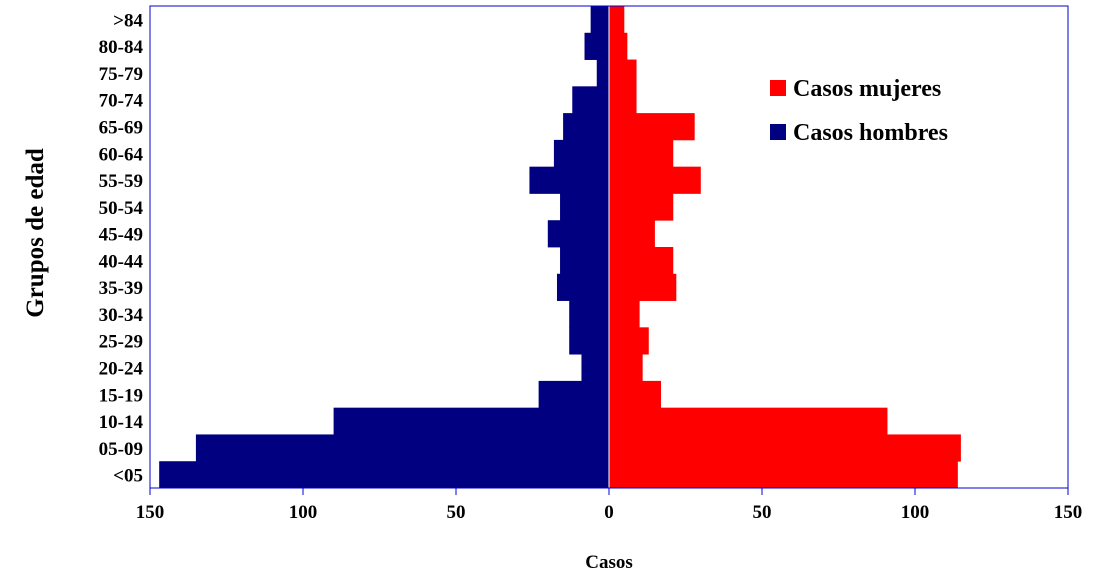 The height and width of the screenshot is (575, 1093). I want to click on category-label: 70-74, so click(121, 101).